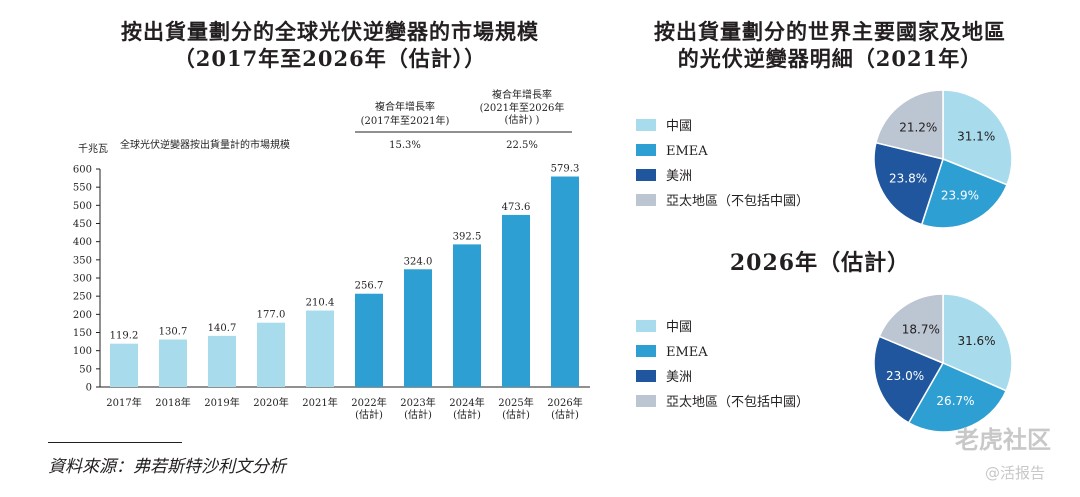 This screenshot has height=497, width=1080. Describe the element at coordinates (330, 45) in the screenshot. I see `left-chart-title: 按出貨量劃分的全球光伏逆變器的市場規模 （2017年至2026年（估計））` at that location.